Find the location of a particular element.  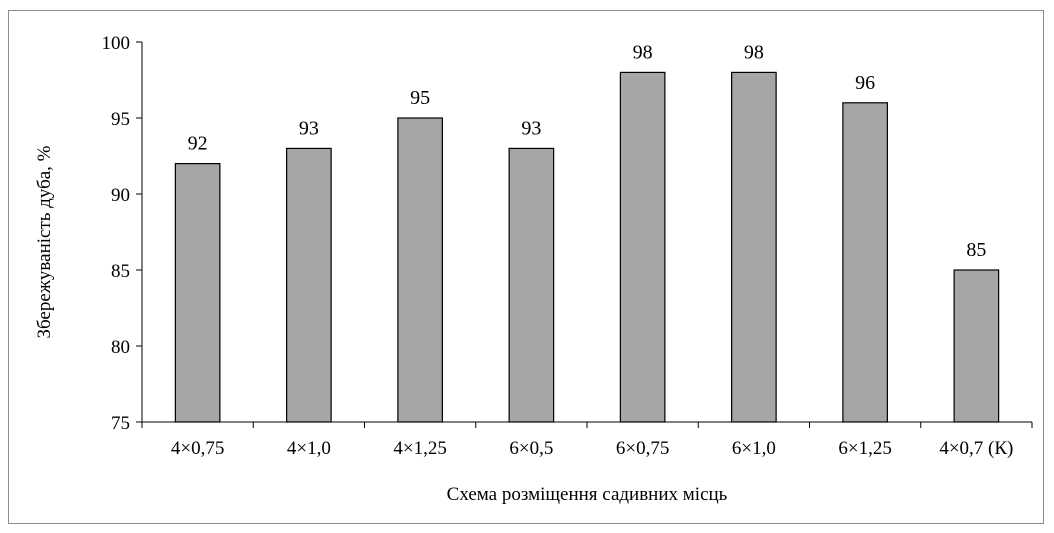

x-tick-label: 4×0,7 (К) is located at coordinates (976, 448).